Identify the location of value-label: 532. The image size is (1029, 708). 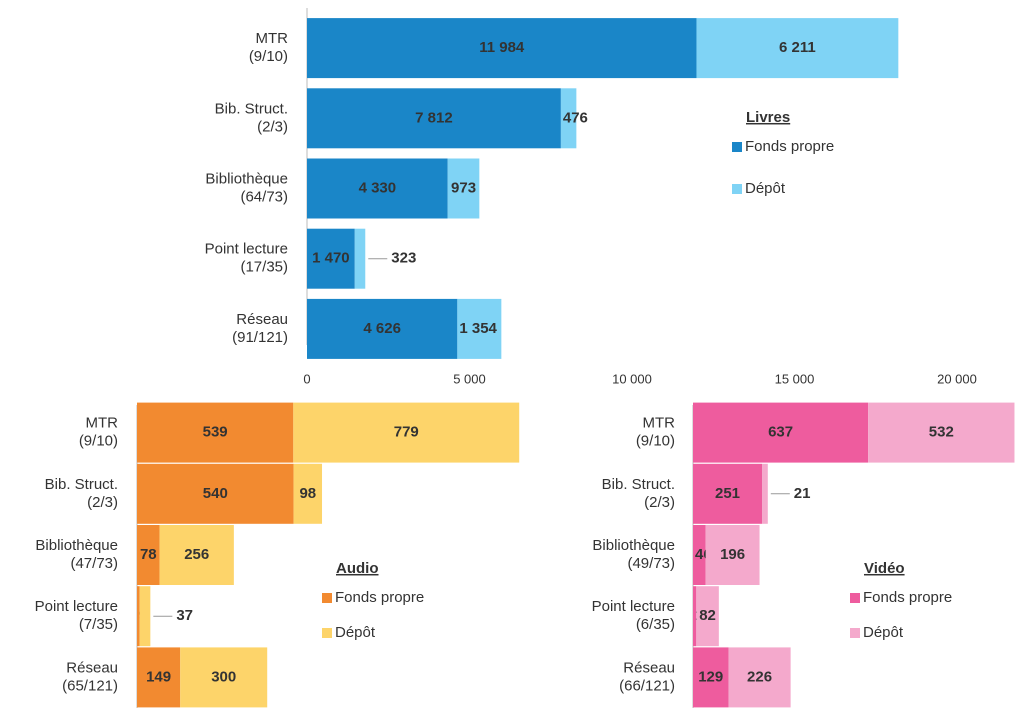
(941, 432).